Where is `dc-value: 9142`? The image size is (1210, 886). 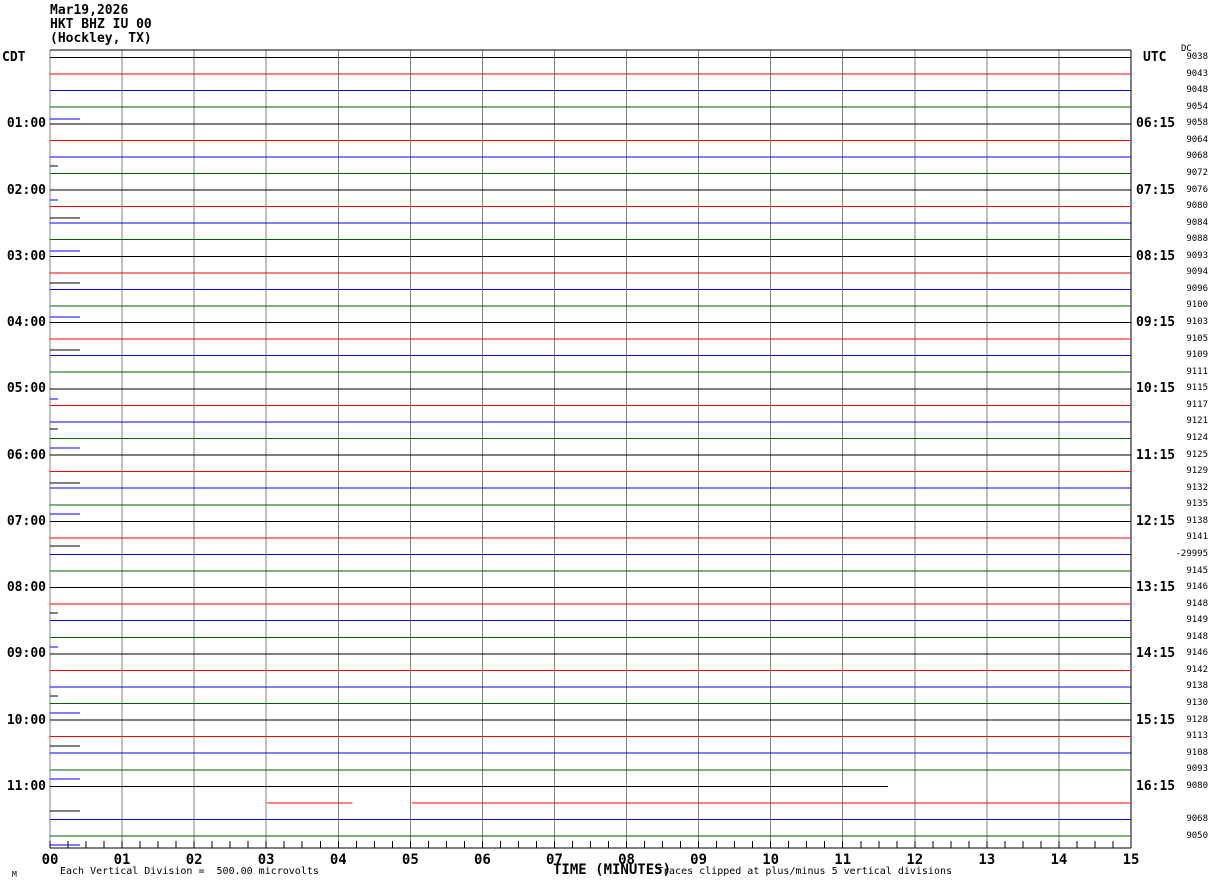 dc-value: 9142 is located at coordinates (1197, 669).